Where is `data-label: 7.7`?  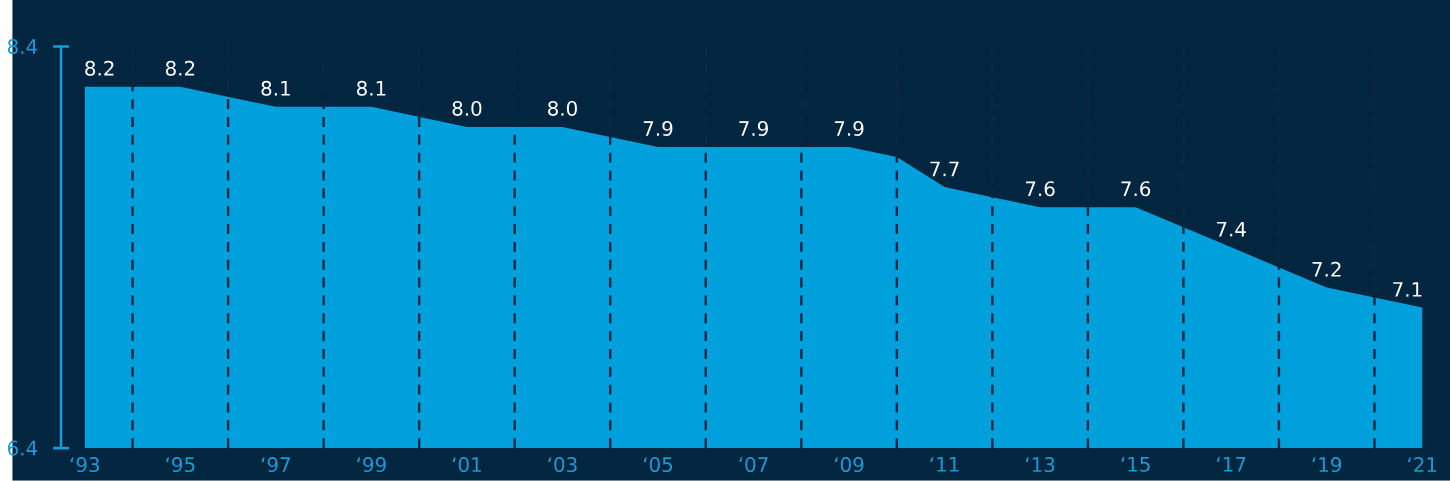
data-label: 7.7 is located at coordinates (944, 169).